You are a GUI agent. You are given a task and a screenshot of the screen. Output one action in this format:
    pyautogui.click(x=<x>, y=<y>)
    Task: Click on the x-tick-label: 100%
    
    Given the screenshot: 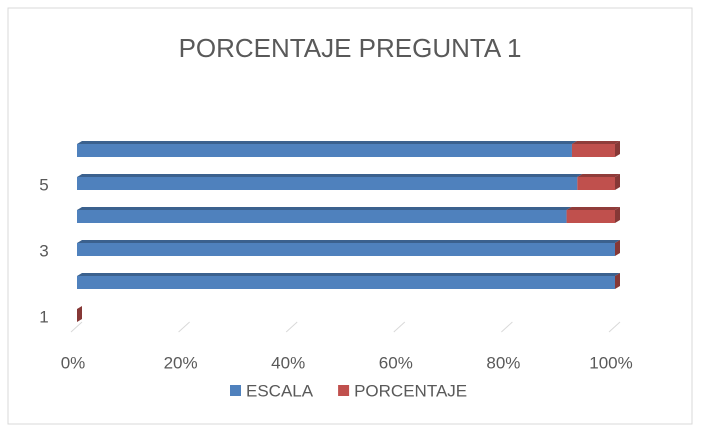 What is the action you would take?
    pyautogui.click(x=610, y=362)
    